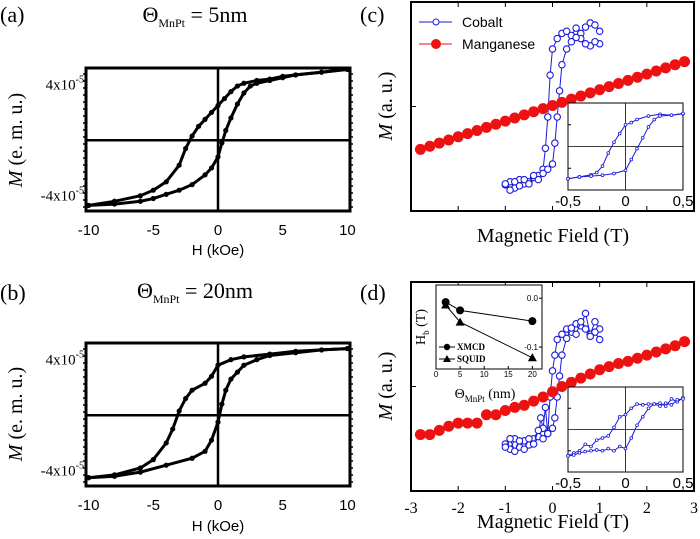  Describe the element at coordinates (625, 201) in the screenshot. I see `panel-c-inset-xtick-label: 0` at that location.